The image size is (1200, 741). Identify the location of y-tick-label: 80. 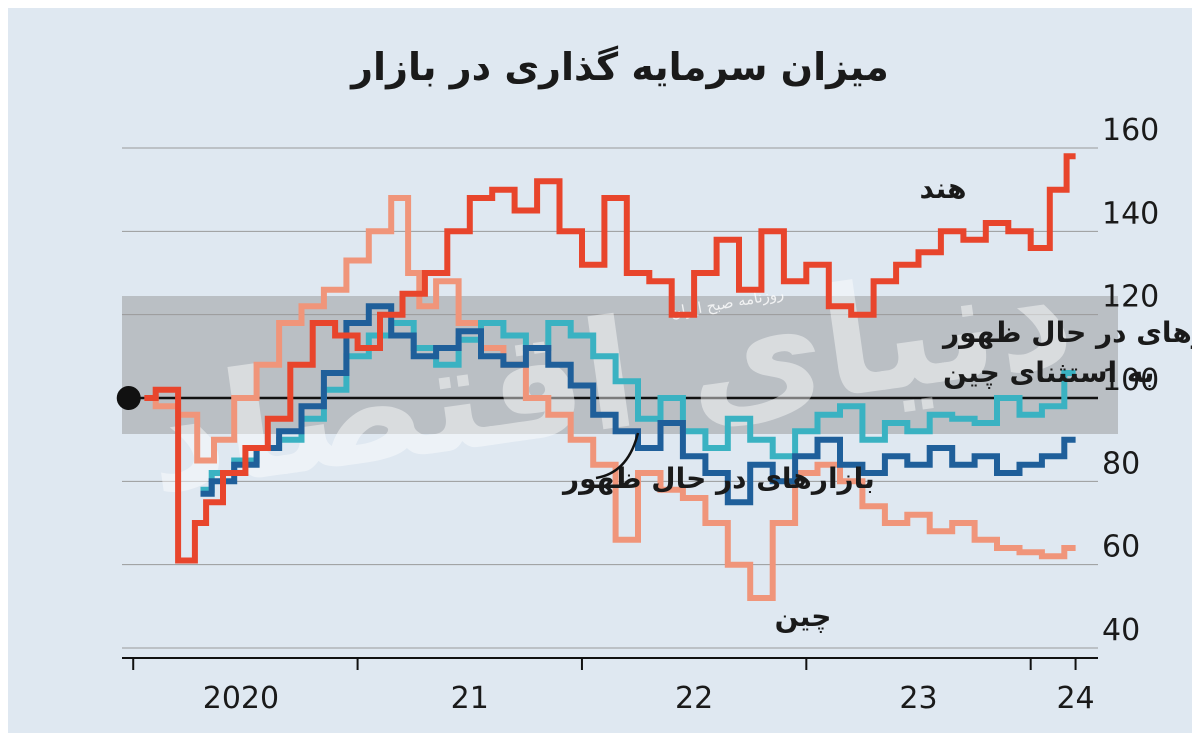
(1121, 463).